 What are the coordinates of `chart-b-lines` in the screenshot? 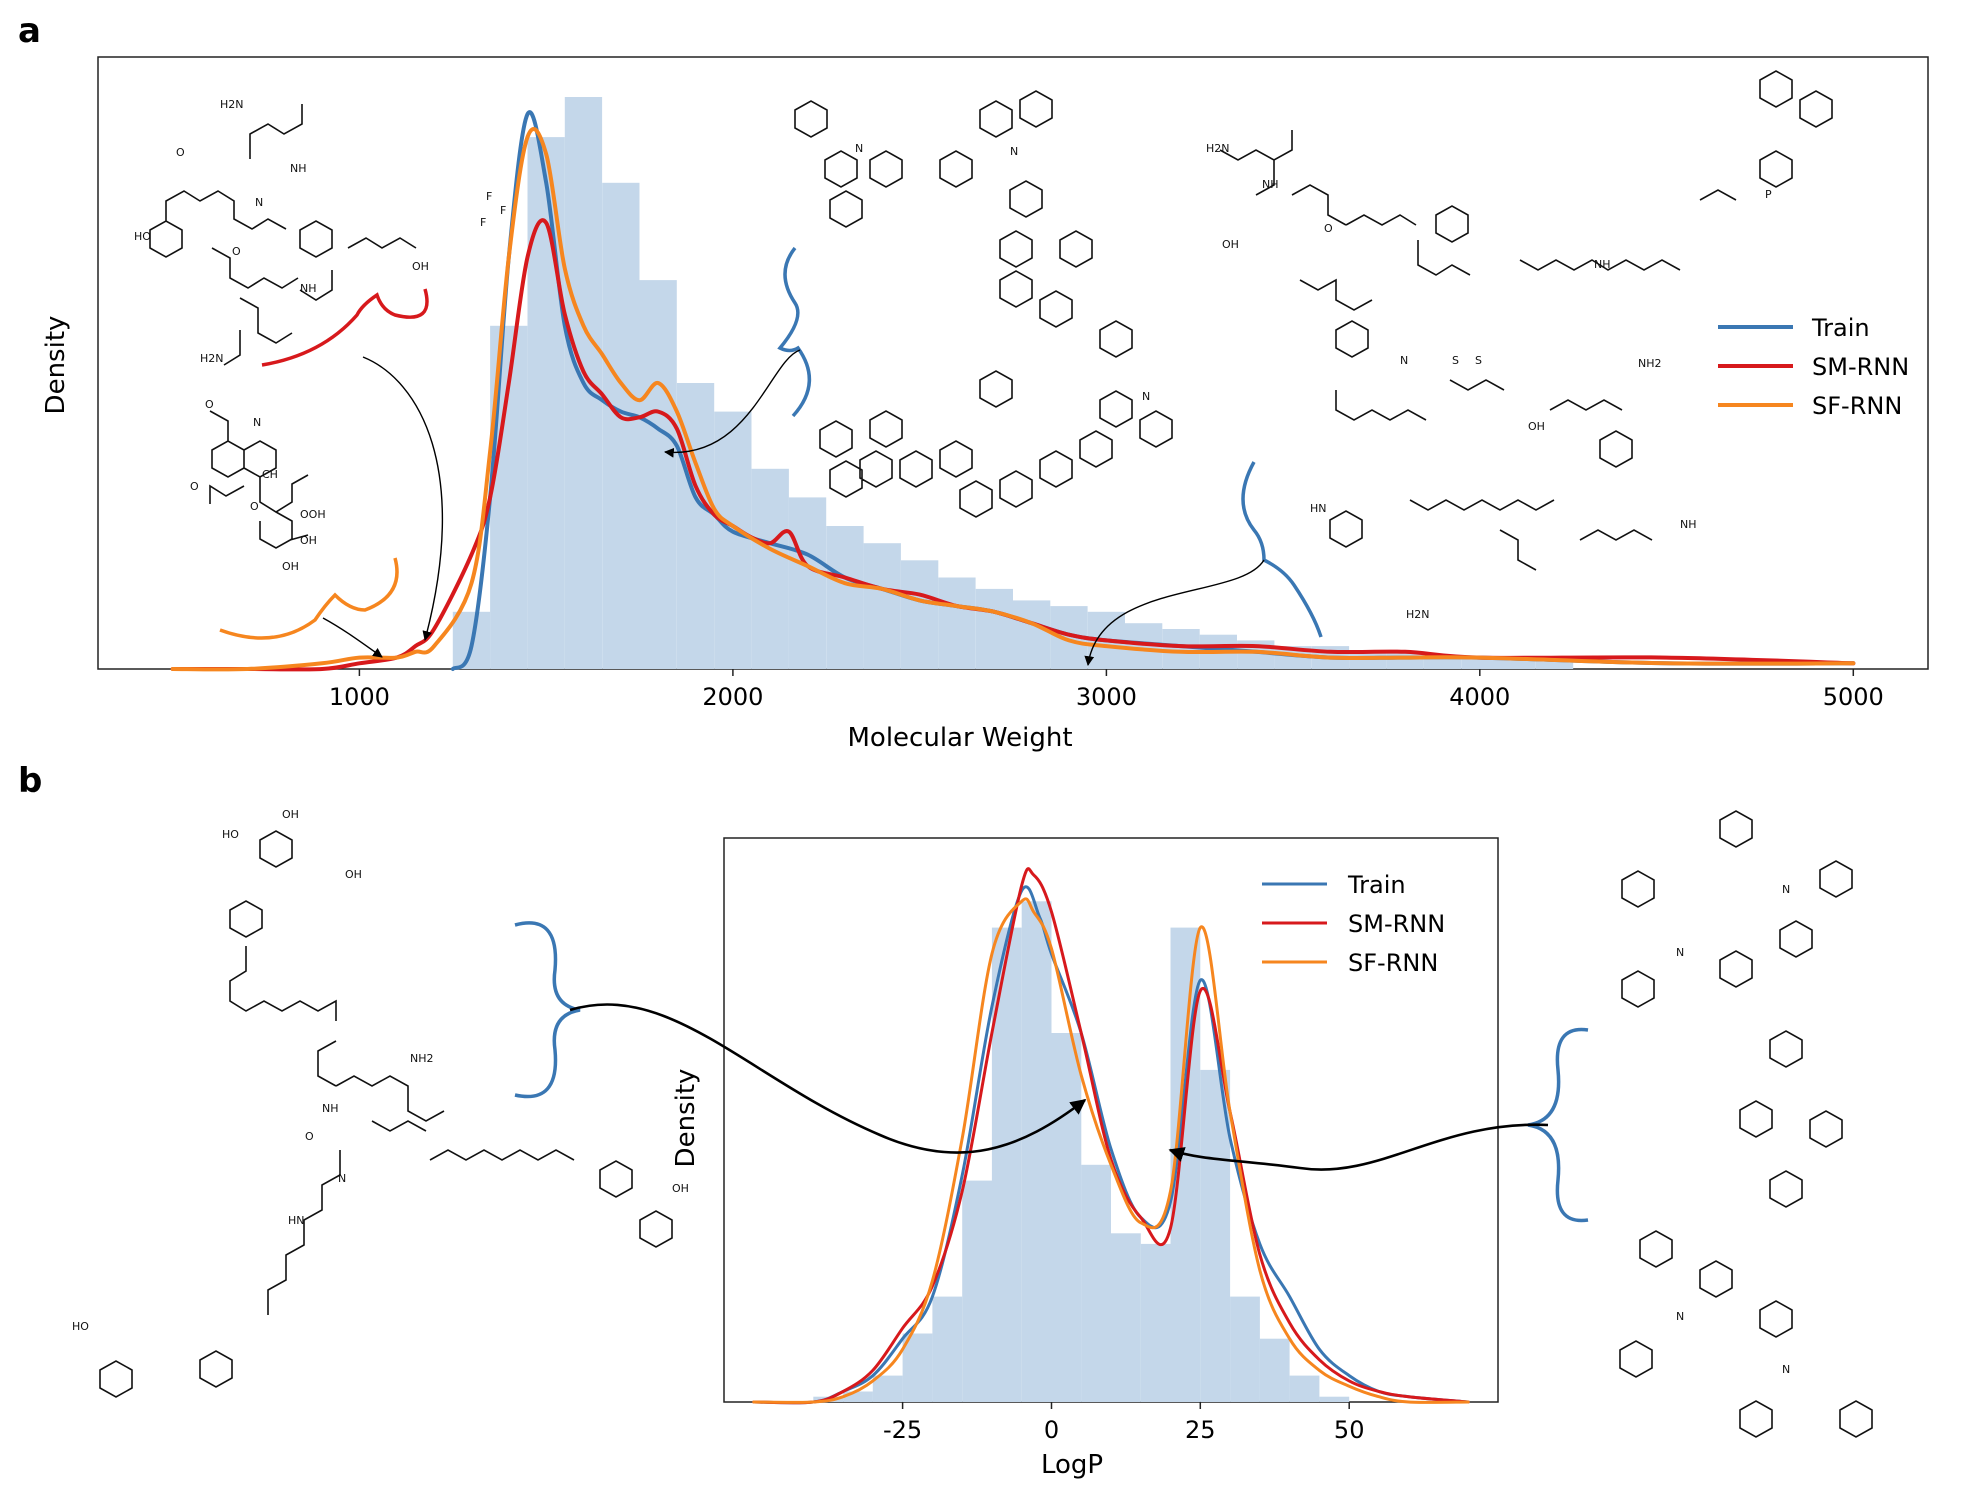 It's located at (1111, 1136).